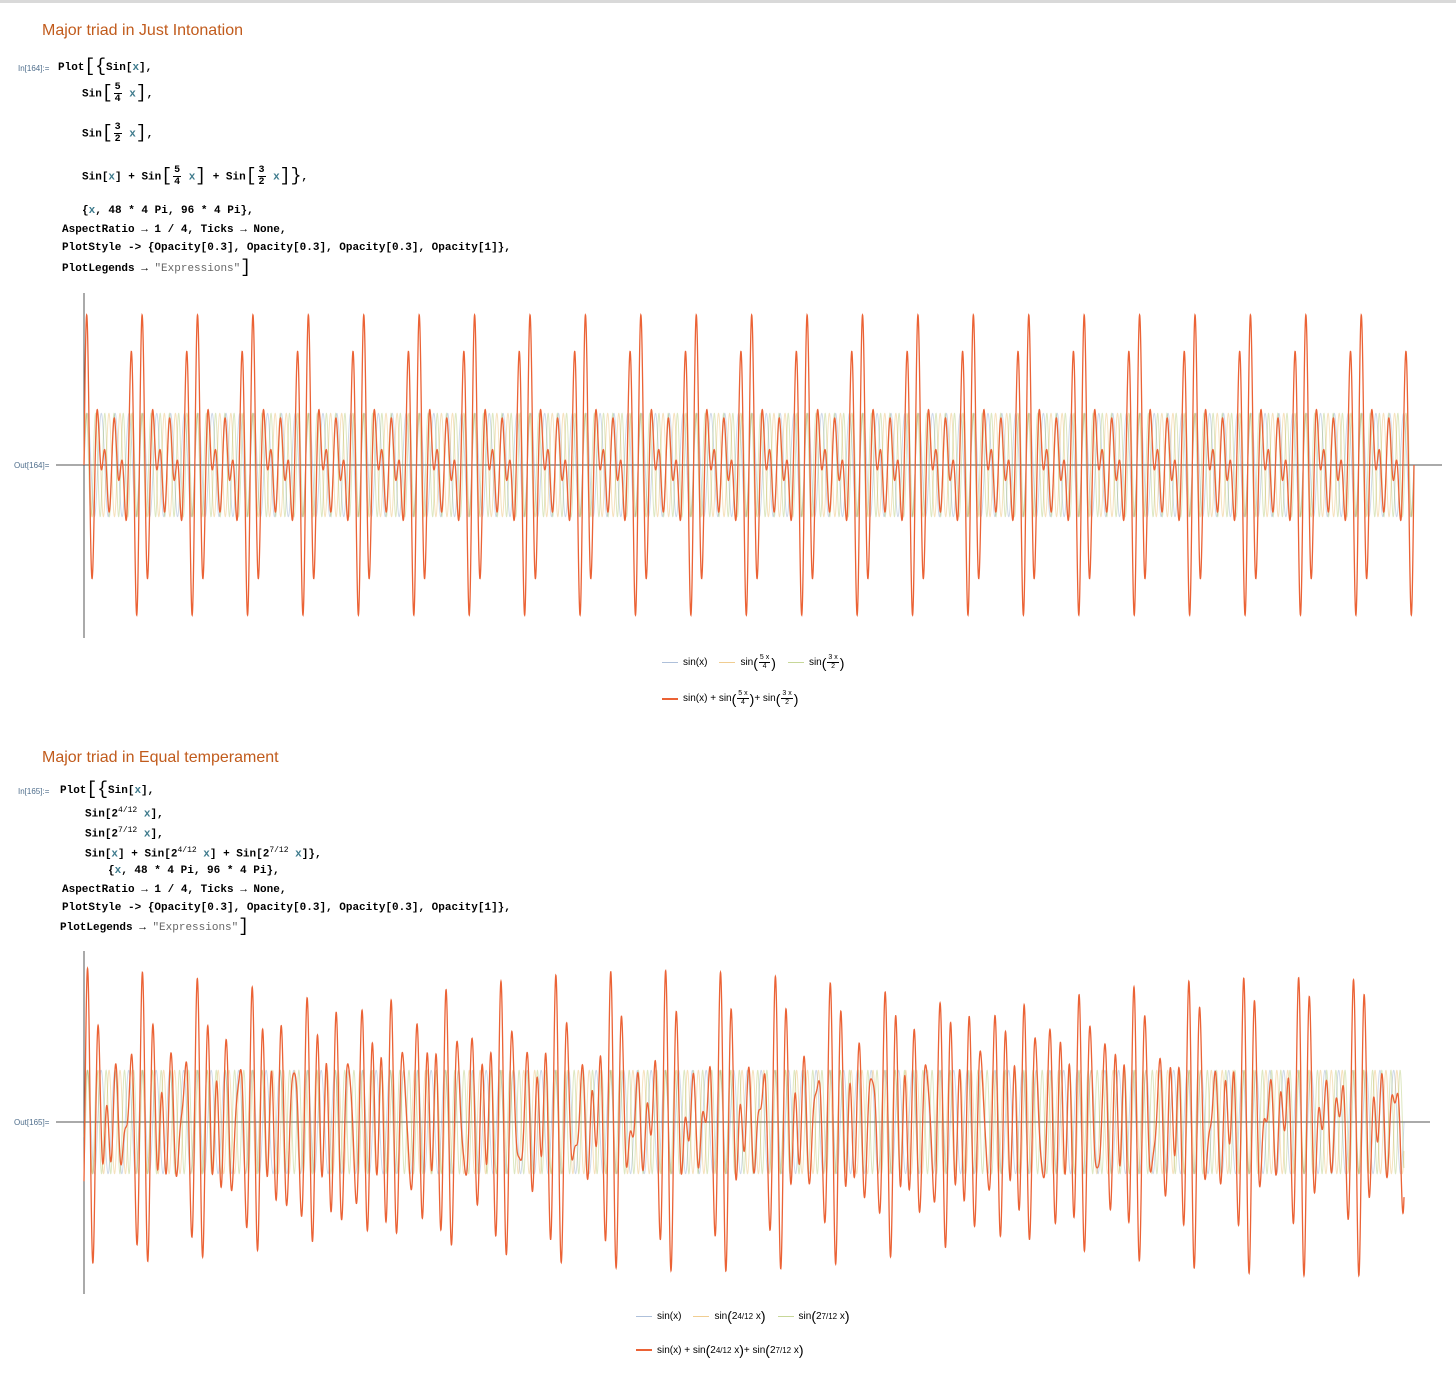 This screenshot has width=1456, height=1389. I want to click on output-label: Out[164]=, so click(32, 465).